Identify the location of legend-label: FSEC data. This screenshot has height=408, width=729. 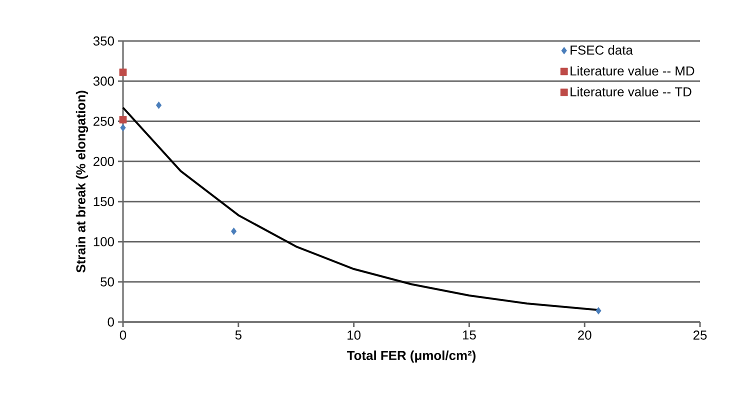
(601, 50).